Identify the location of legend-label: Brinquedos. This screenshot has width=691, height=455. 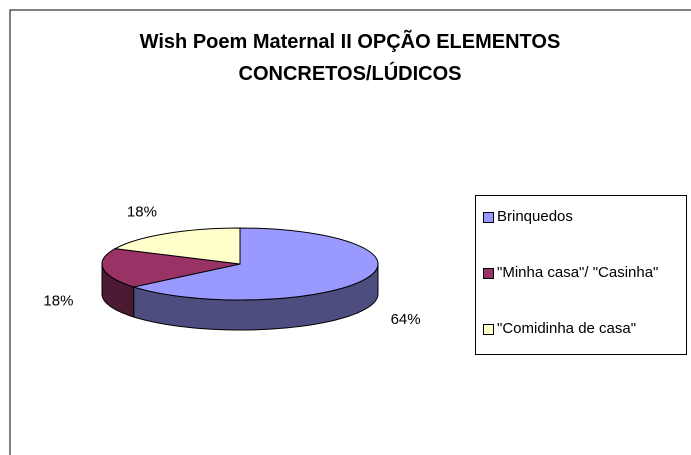
(535, 216).